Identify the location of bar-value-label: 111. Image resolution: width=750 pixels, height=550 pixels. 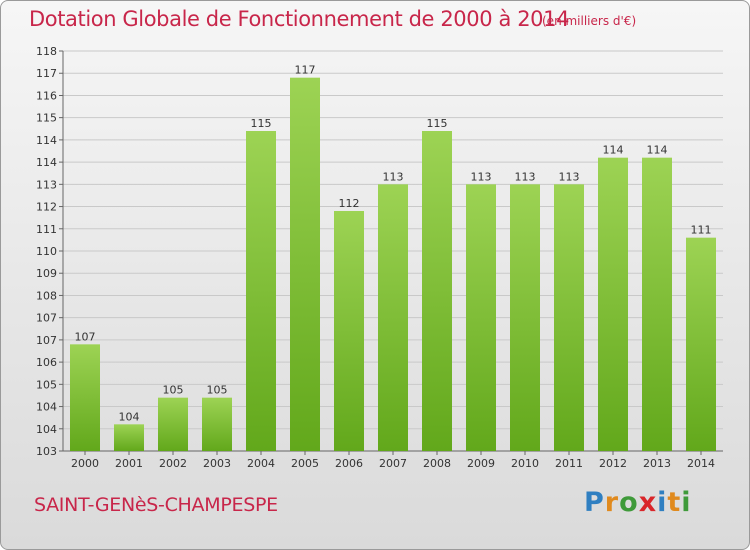
(701, 230).